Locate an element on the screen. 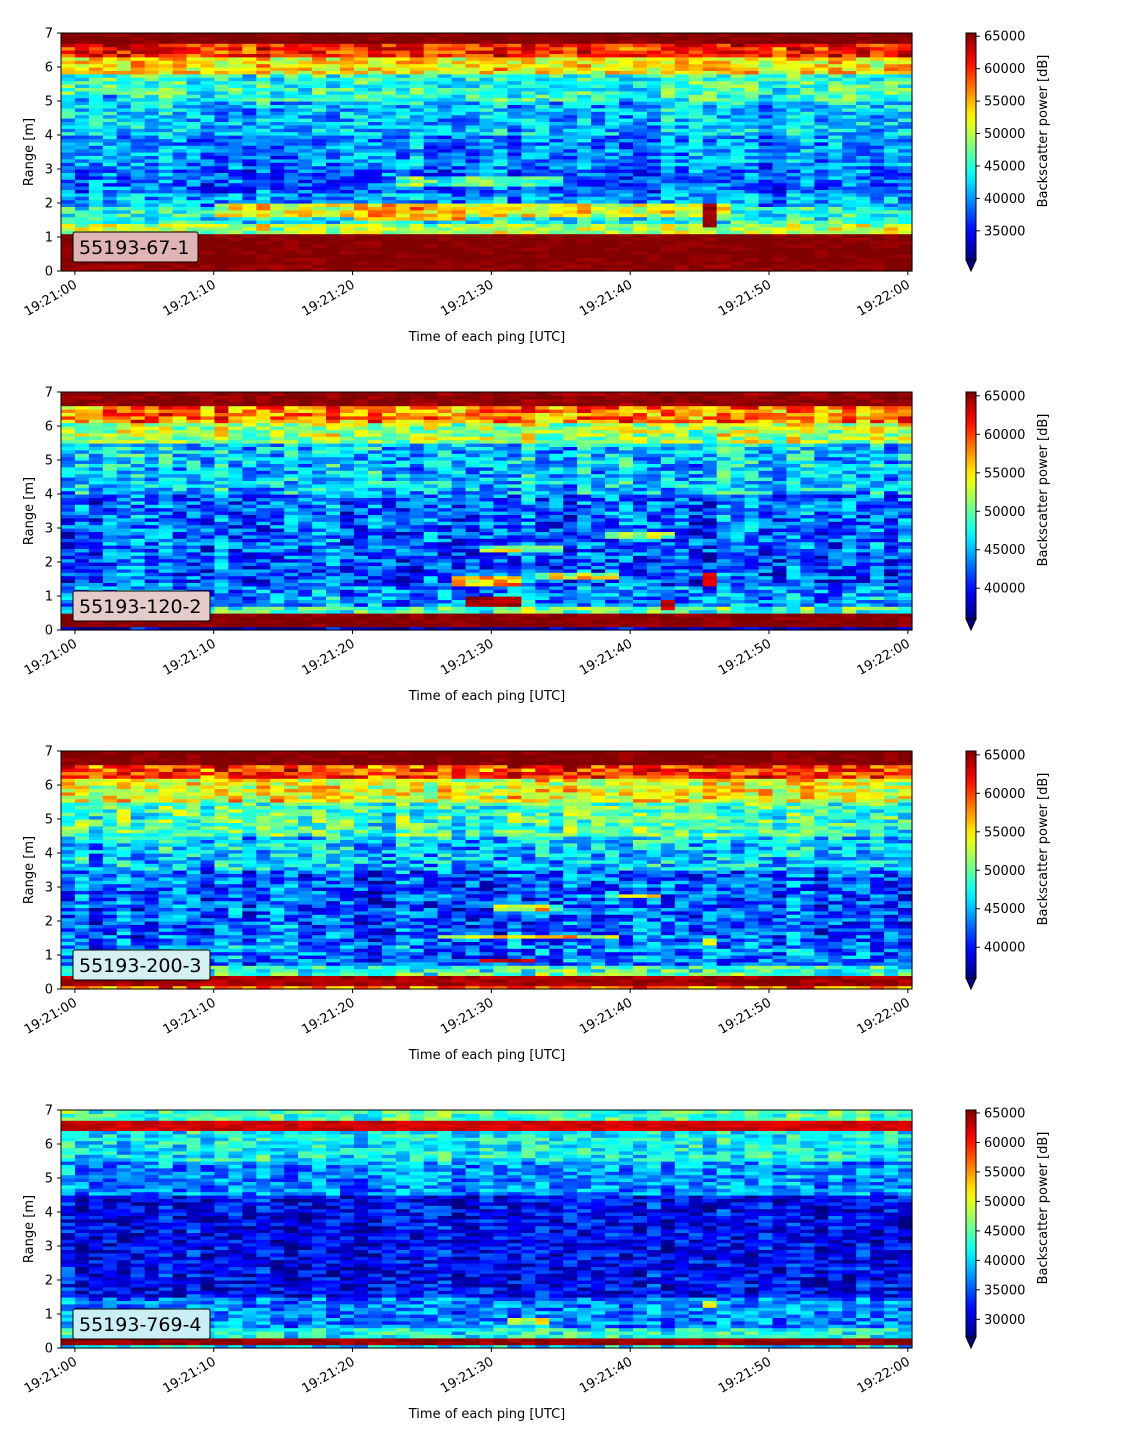 The height and width of the screenshot is (1436, 1140). y-tick-label: 2 is located at coordinates (49, 204).